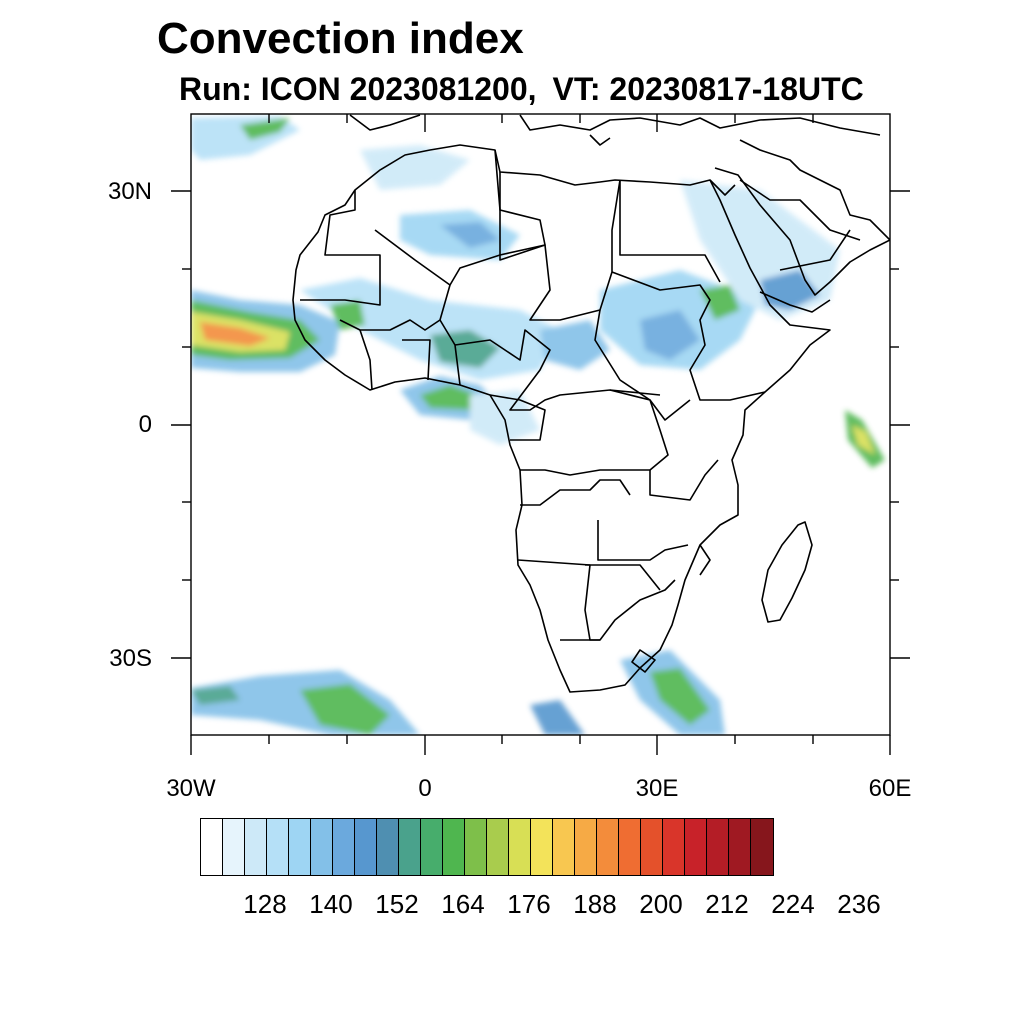 The height and width of the screenshot is (1024, 1024). What do you see at coordinates (859, 904) in the screenshot?
I see `colorbar-tick-label: 236` at bounding box center [859, 904].